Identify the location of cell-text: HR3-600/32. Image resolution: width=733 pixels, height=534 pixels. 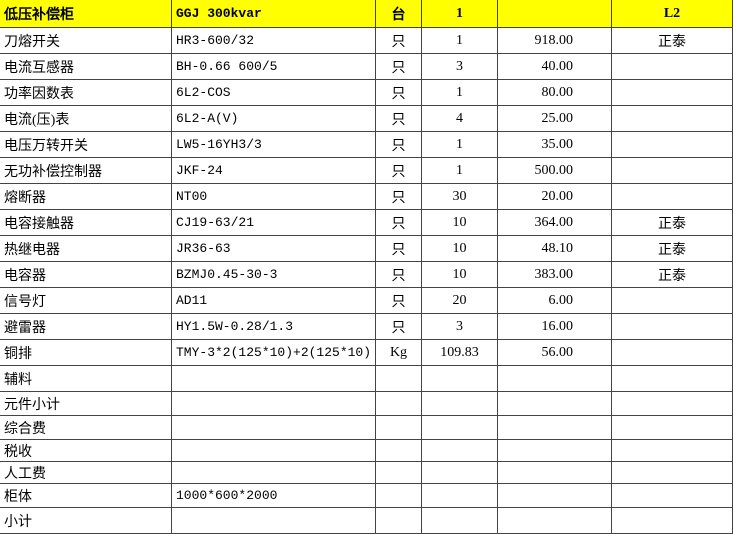
(215, 40).